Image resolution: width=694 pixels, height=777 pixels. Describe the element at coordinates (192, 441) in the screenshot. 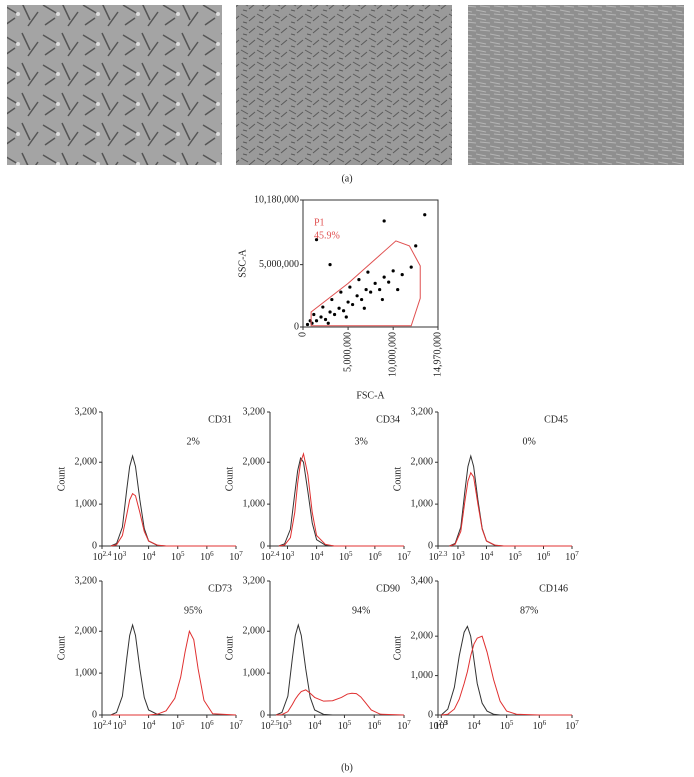

I see `percent-label: 2%` at that location.